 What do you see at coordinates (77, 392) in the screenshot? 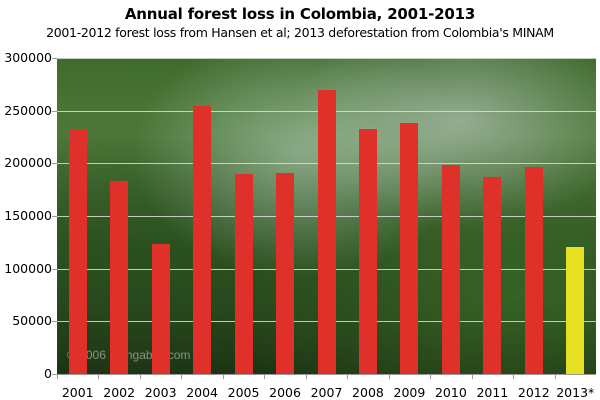
I see `x-tick-label: 2001` at bounding box center [77, 392].